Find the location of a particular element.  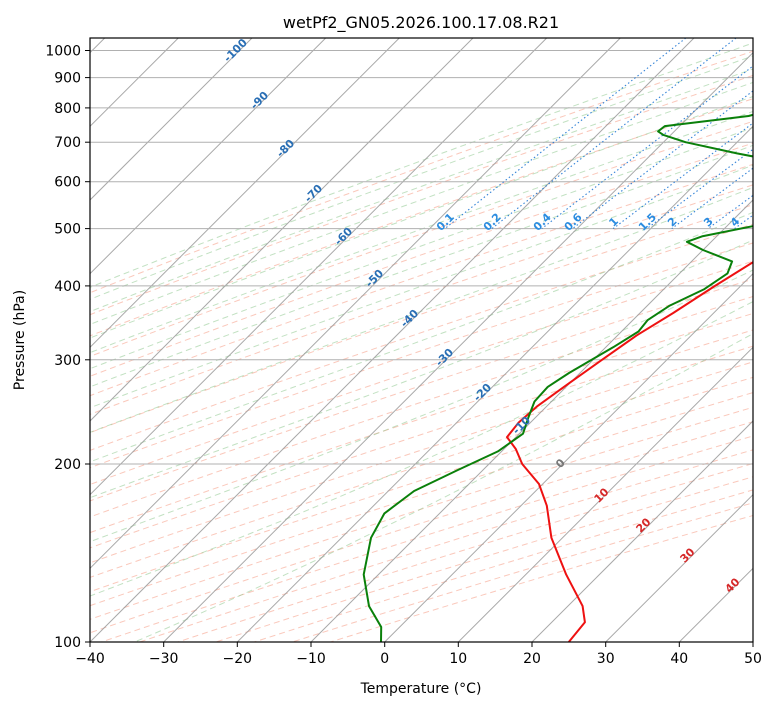

y-tick-label: 400 is located at coordinates (67, 287).